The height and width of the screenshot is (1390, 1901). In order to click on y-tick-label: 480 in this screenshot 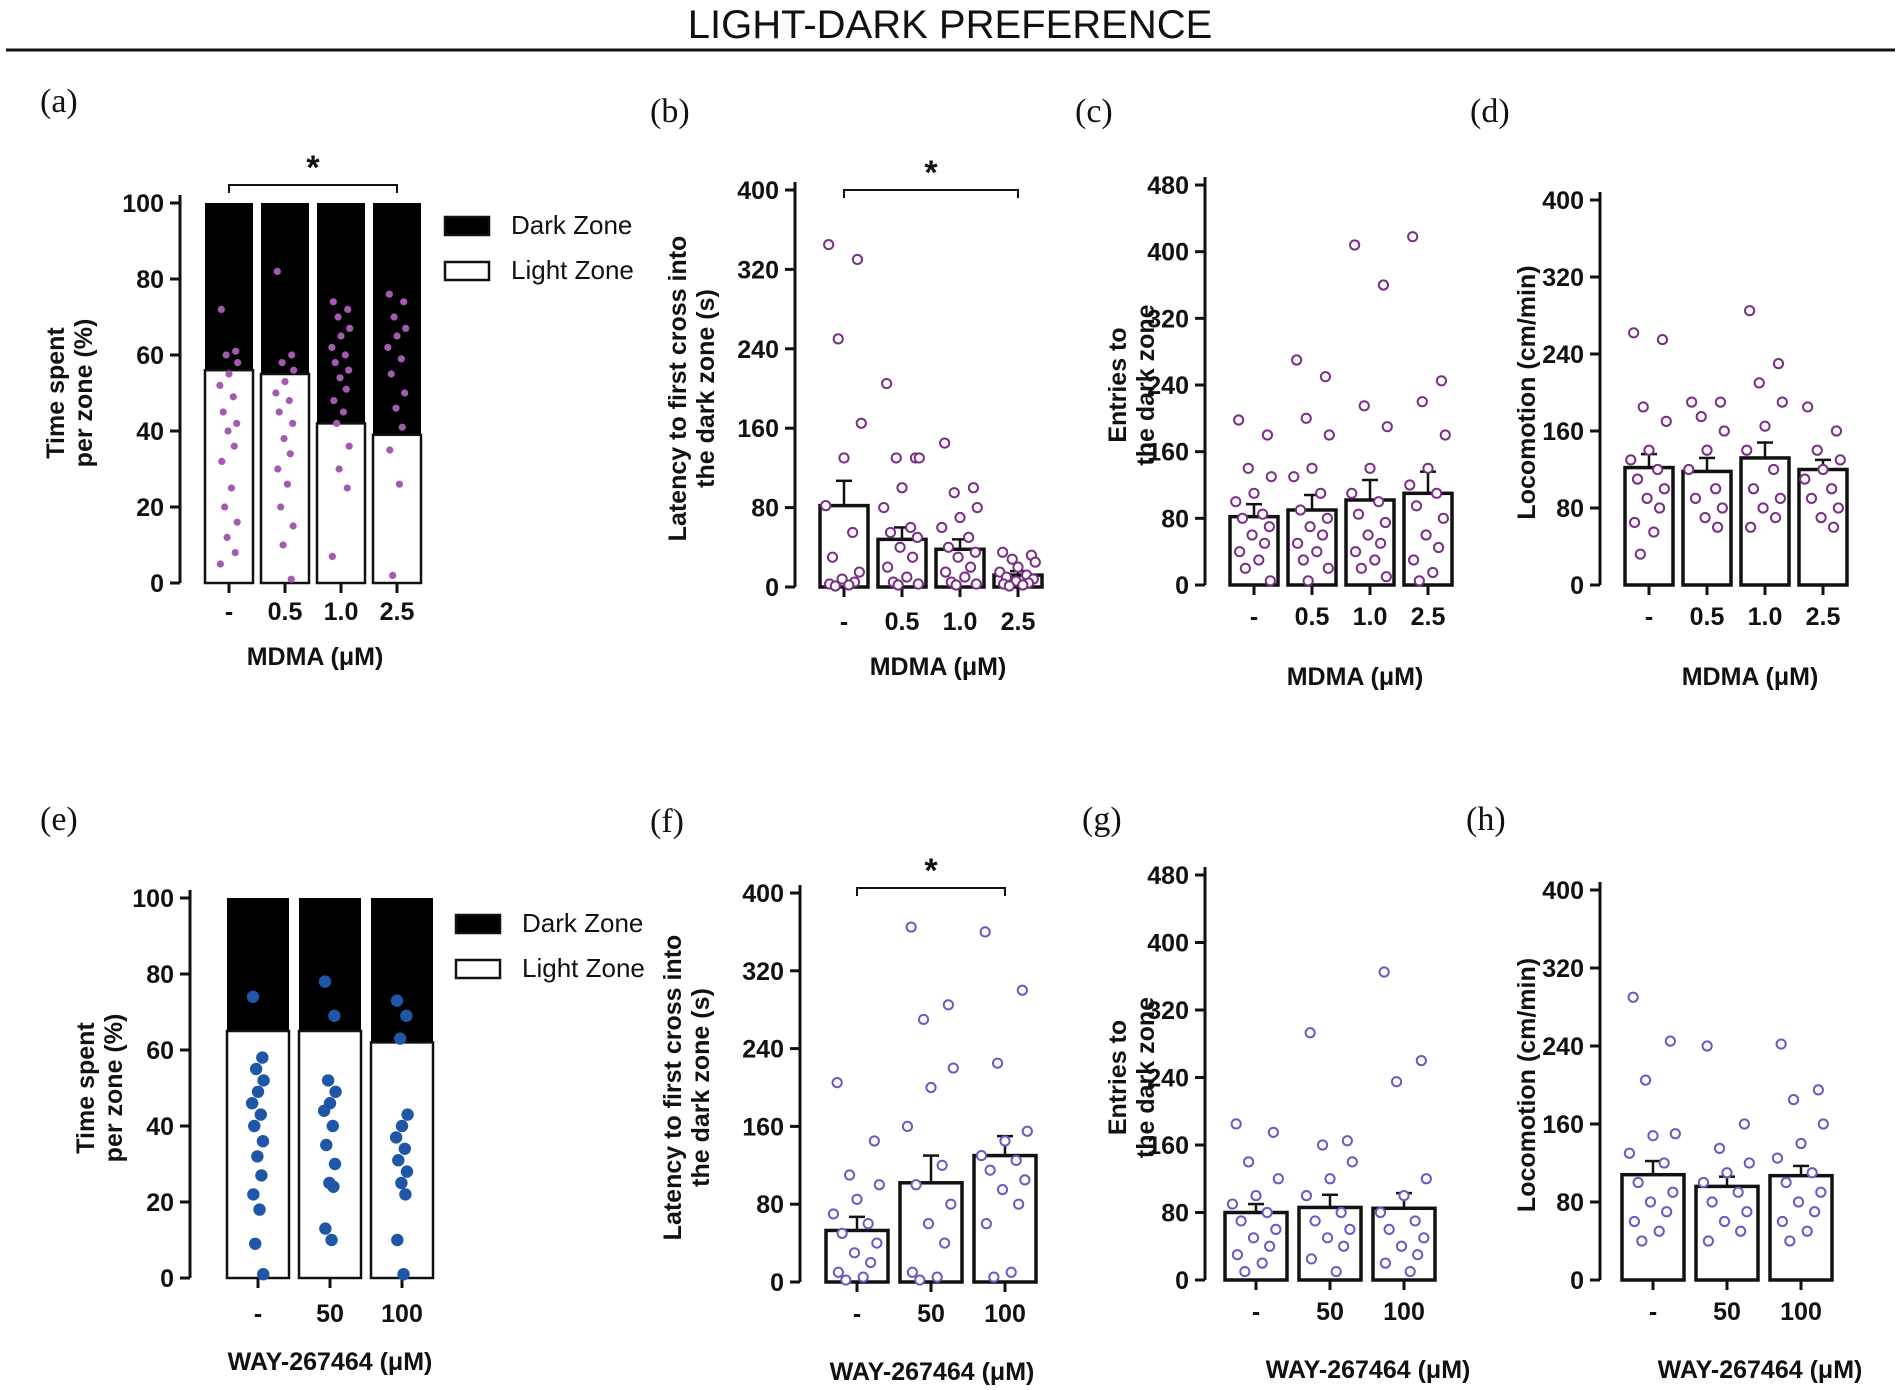, I will do `click(1168, 186)`.